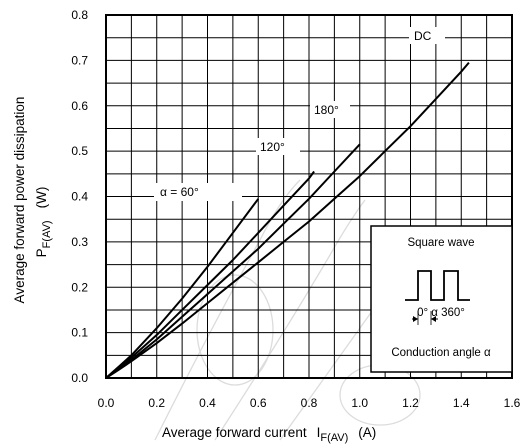 The height and width of the screenshot is (448, 528). What do you see at coordinates (359, 403) in the screenshot?
I see `x-tick-label: 1.0` at bounding box center [359, 403].